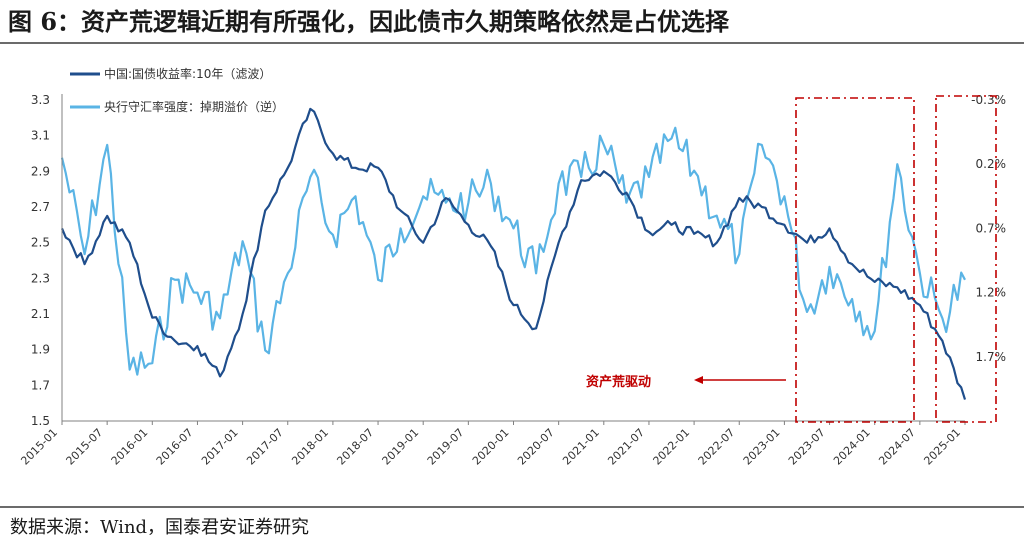  I want to click on y-left-tick-label: 2.9, so click(40, 171).